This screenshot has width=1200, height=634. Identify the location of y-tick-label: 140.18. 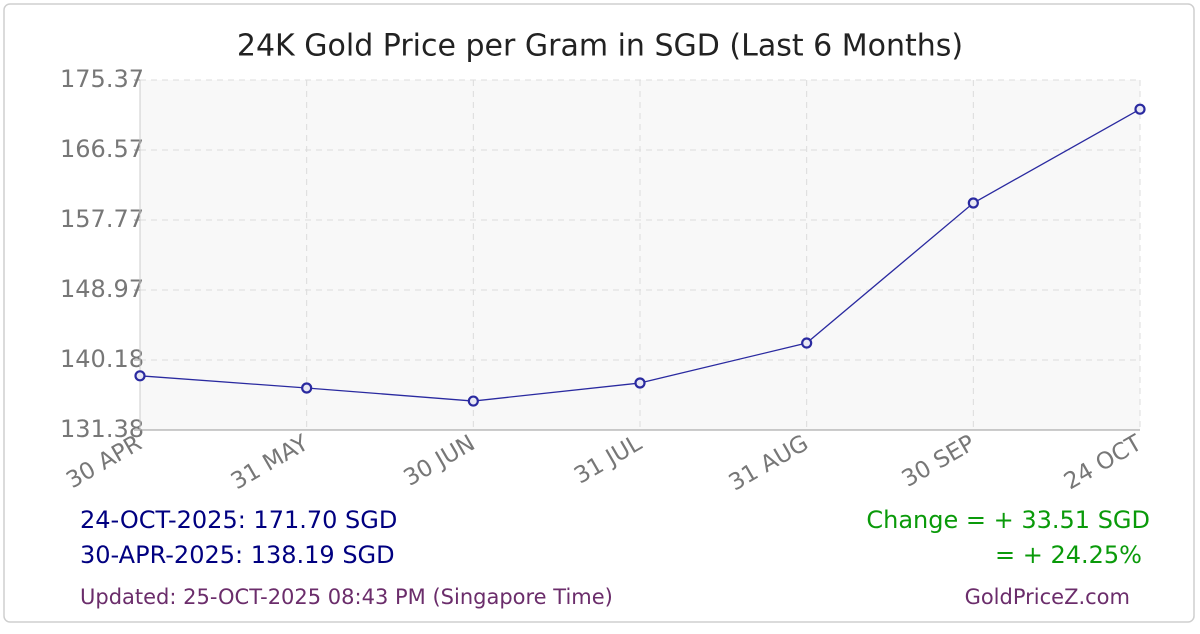
(102, 359).